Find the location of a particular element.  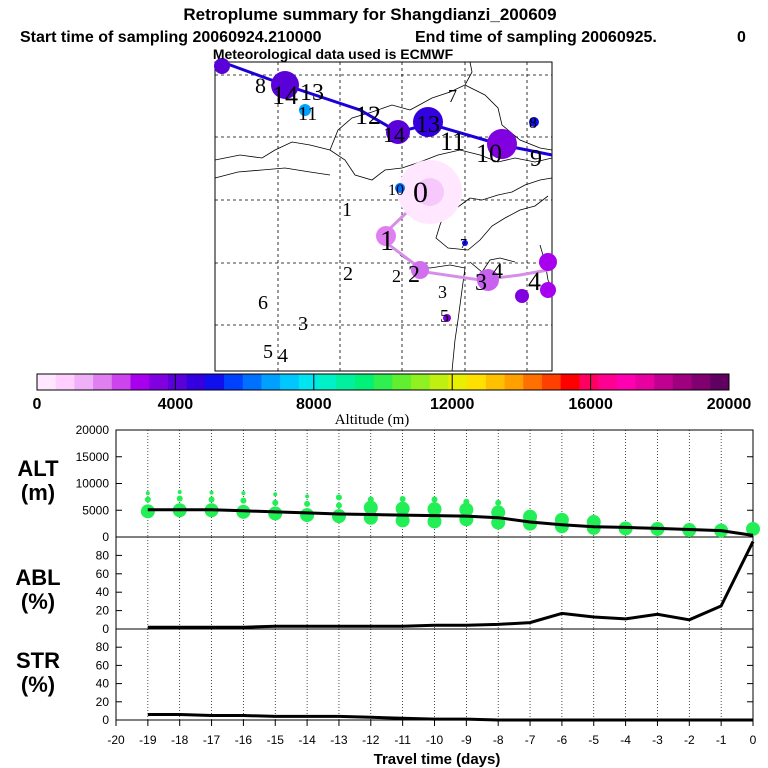

map-label: 11 is located at coordinates (307, 114).